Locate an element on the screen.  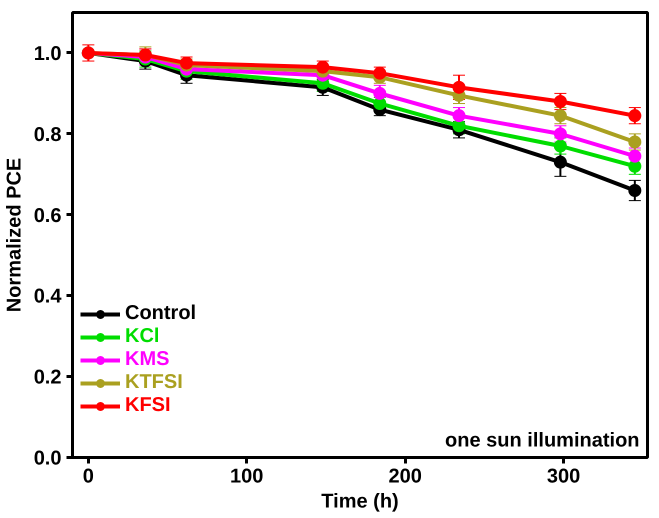
x-tick-label: 300 is located at coordinates (563, 477).